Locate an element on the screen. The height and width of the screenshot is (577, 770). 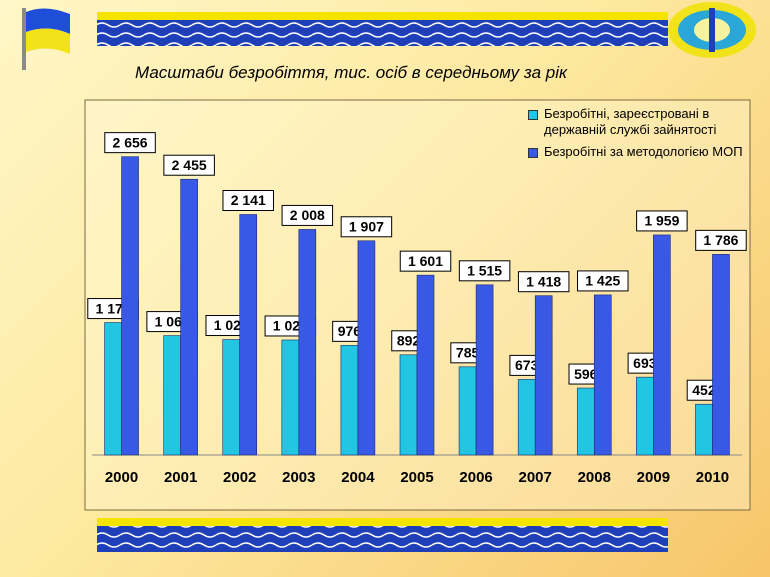
data-label: 452 is located at coordinates (704, 390).